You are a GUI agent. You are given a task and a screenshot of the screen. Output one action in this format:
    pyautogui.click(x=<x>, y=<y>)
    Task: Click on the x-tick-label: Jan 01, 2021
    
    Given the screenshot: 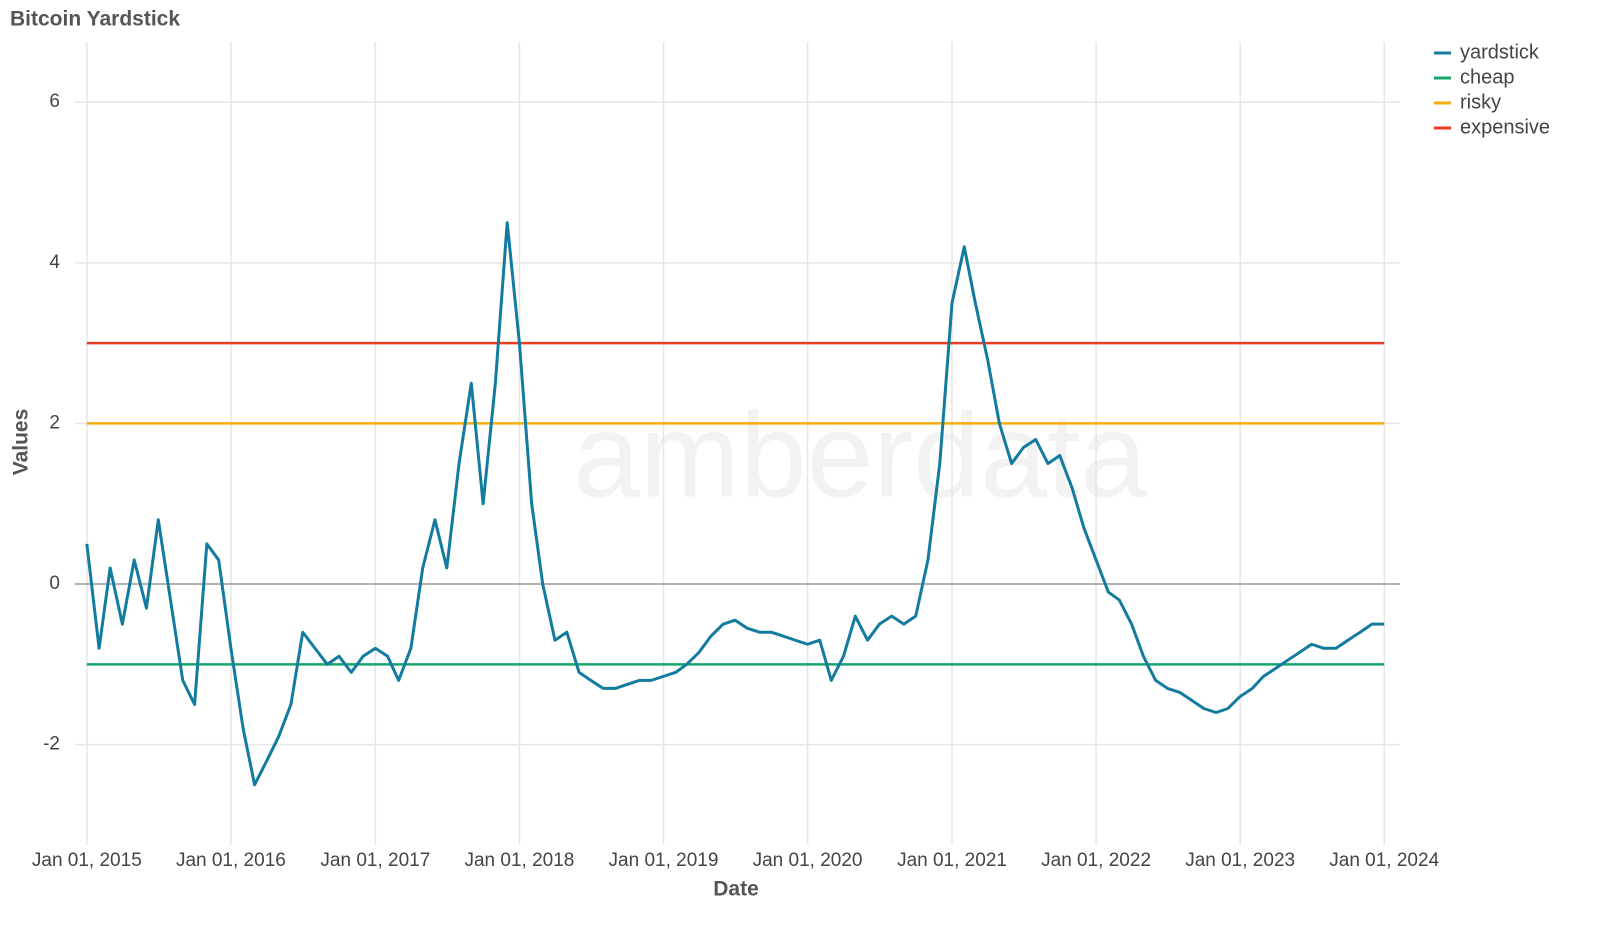 What is the action you would take?
    pyautogui.click(x=952, y=860)
    